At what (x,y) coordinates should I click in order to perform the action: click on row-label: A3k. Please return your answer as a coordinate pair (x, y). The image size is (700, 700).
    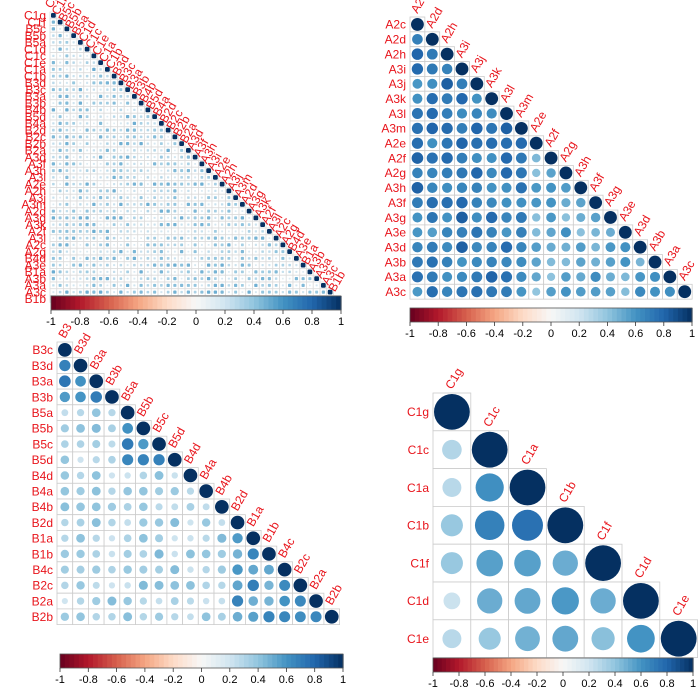
    Looking at the image, I should click on (396, 99).